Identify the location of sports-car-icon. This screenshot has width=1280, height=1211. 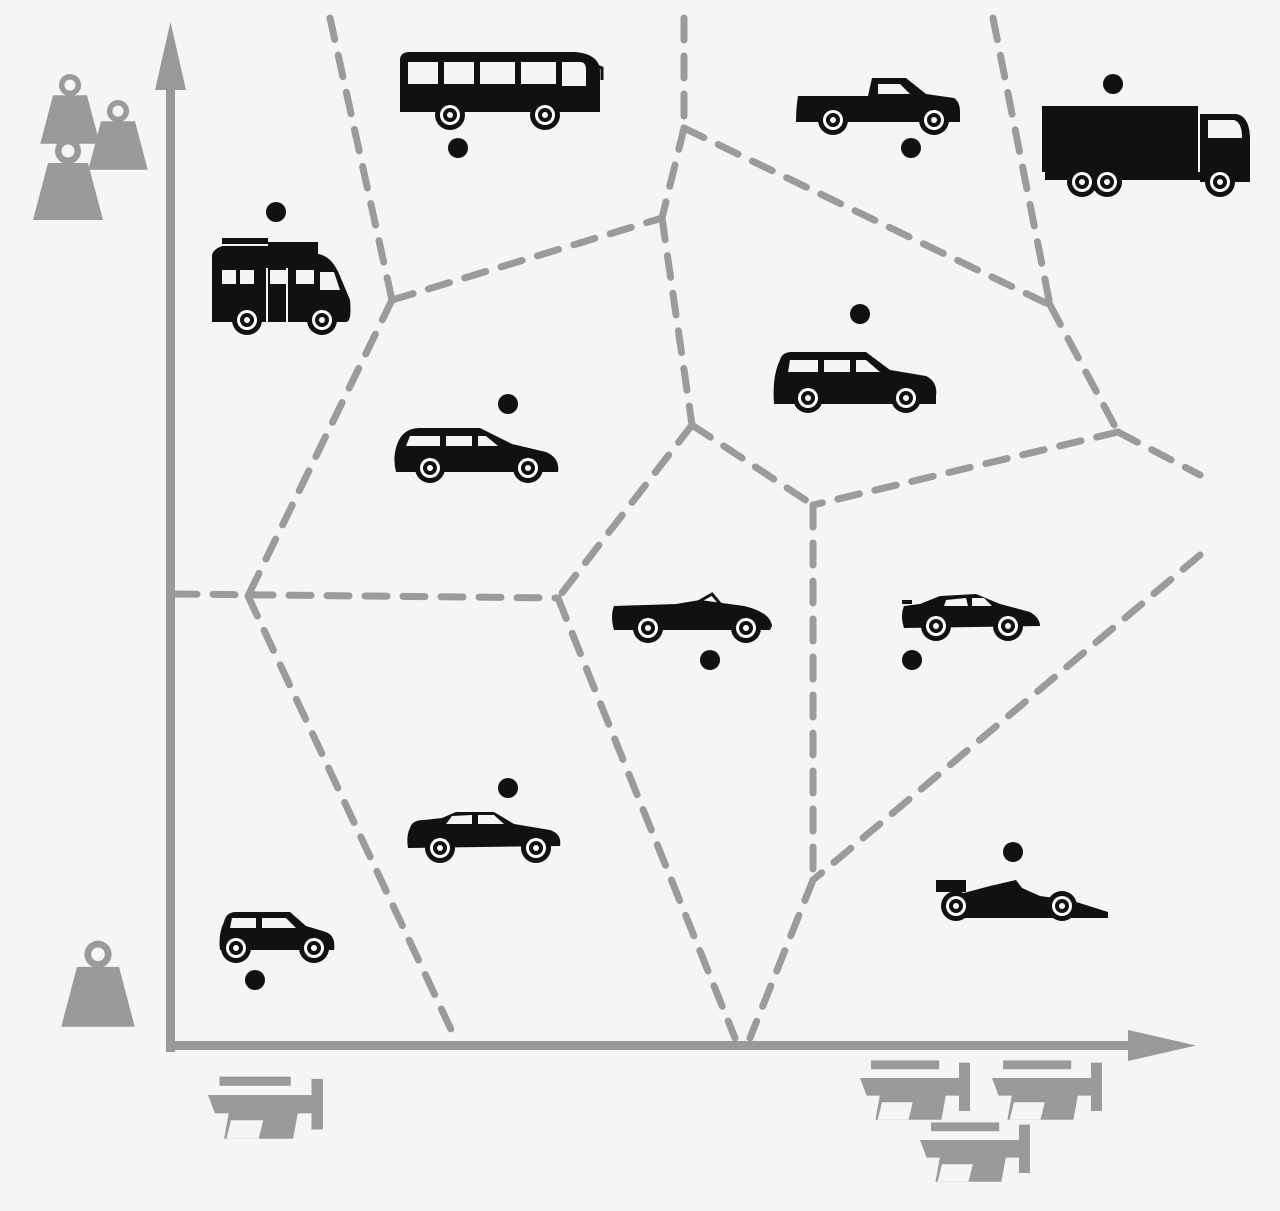
(971, 617).